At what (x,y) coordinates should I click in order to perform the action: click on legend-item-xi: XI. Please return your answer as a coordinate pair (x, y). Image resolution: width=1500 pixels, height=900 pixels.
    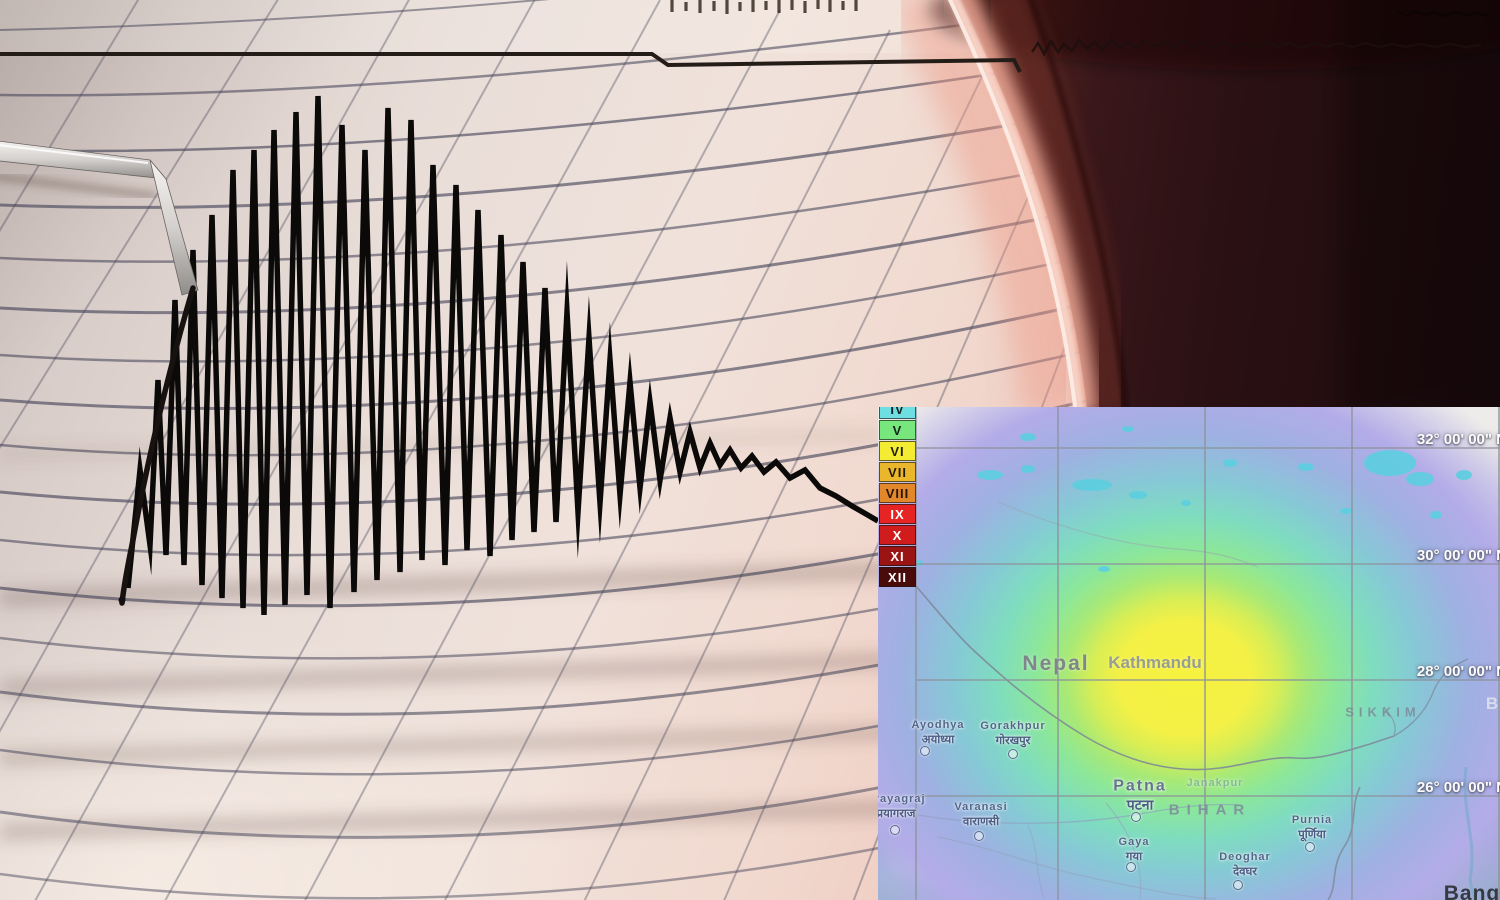
    Looking at the image, I should click on (897, 556).